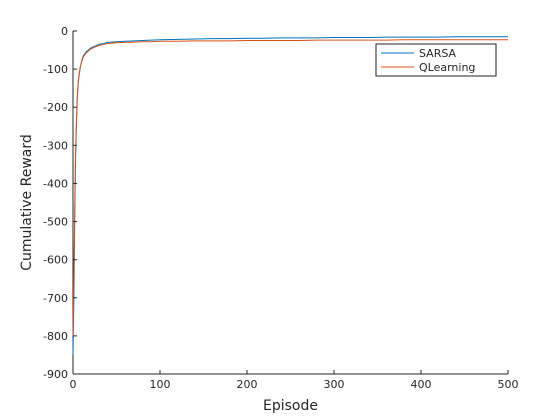  I want to click on x-tick-label: 200, so click(247, 384).